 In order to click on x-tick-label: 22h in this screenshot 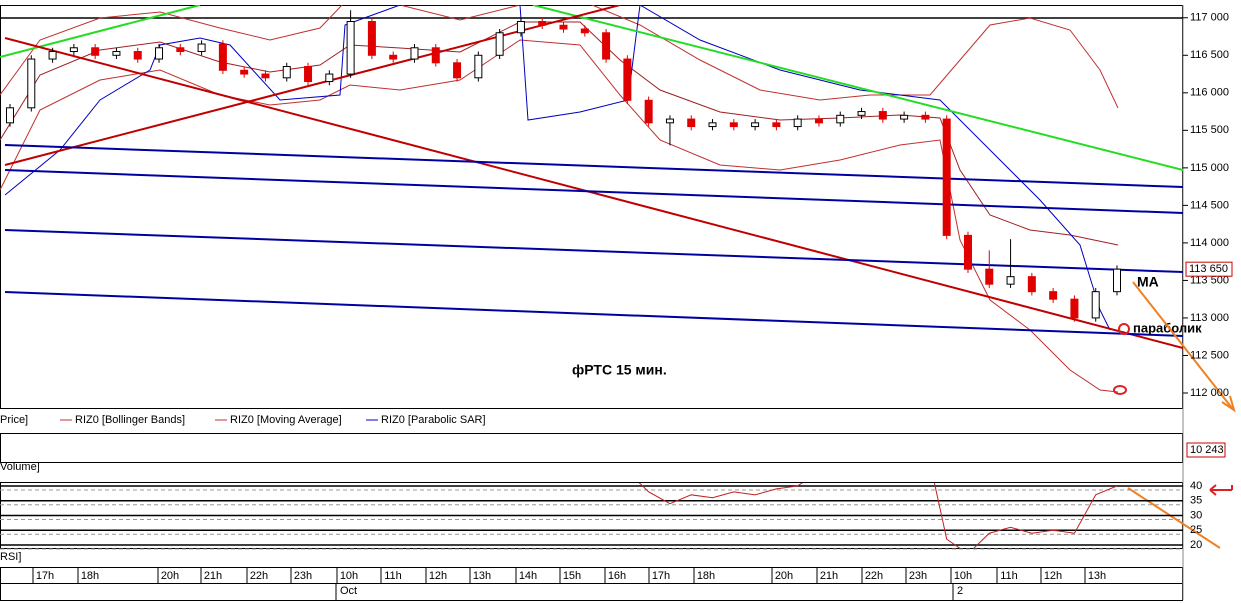, I will do `click(259, 576)`.